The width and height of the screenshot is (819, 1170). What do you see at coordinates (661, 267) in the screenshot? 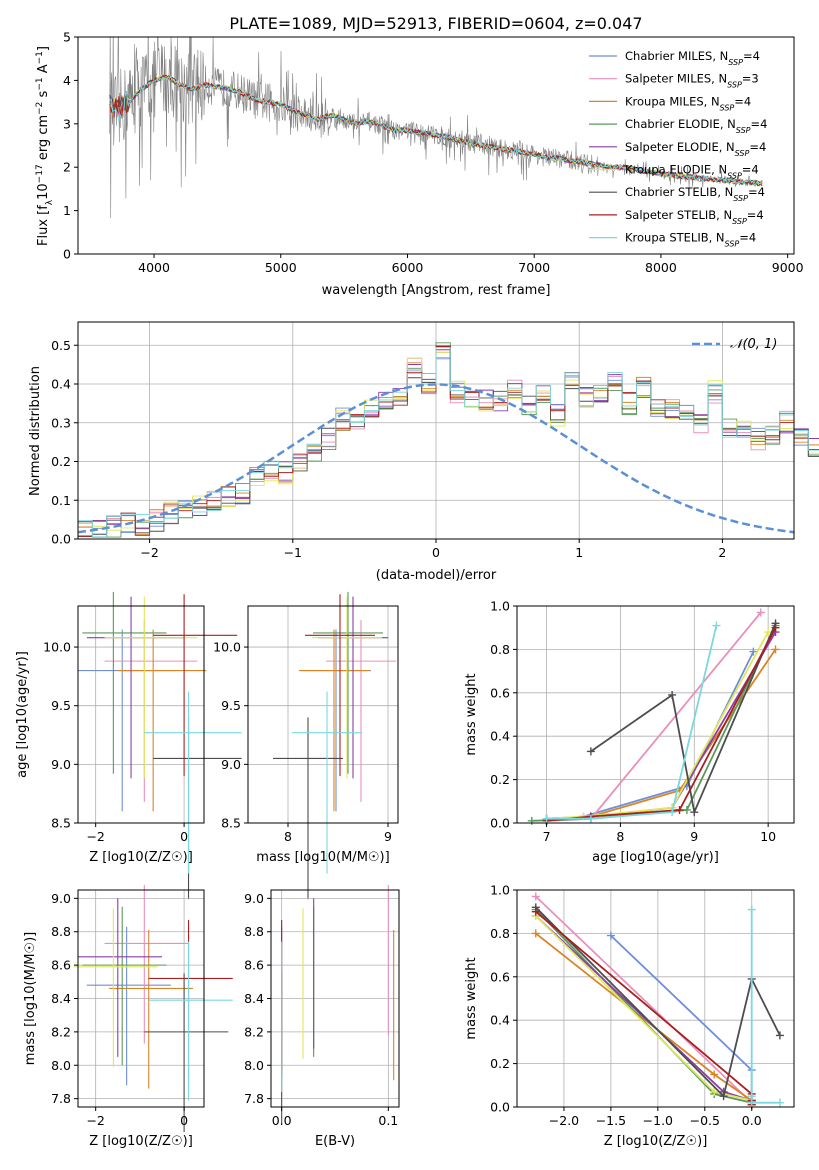
I see `x-tick-label: 8000` at bounding box center [661, 267].